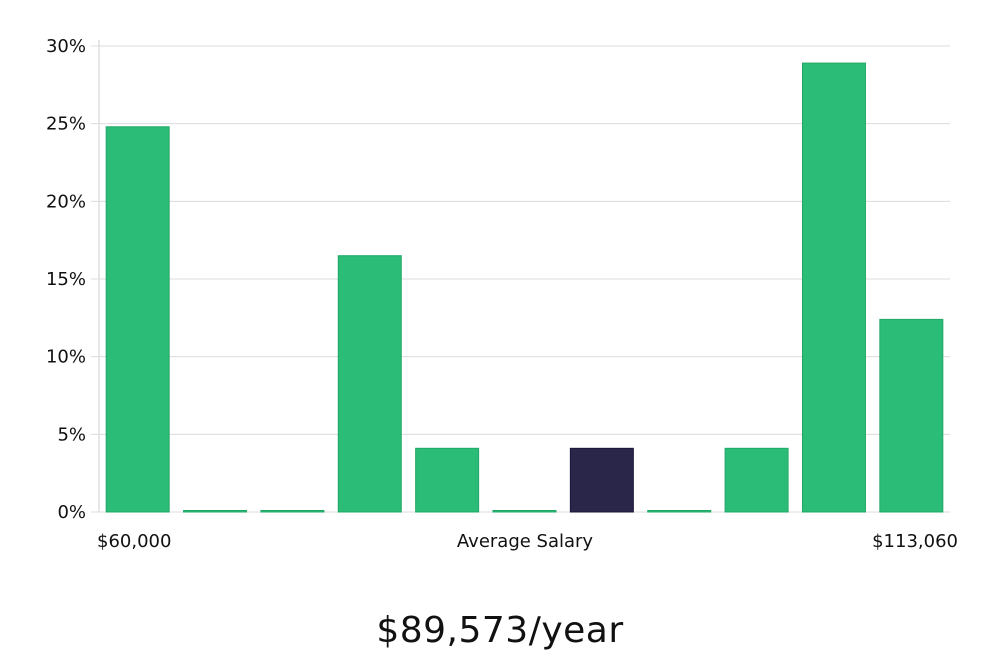 The height and width of the screenshot is (660, 1000). I want to click on y-tick-label: 30%, so click(66, 46).